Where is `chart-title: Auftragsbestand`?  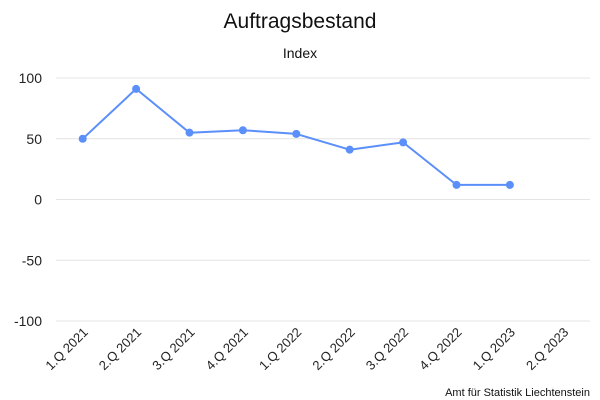
chart-title: Auftragsbestand is located at coordinates (300, 21).